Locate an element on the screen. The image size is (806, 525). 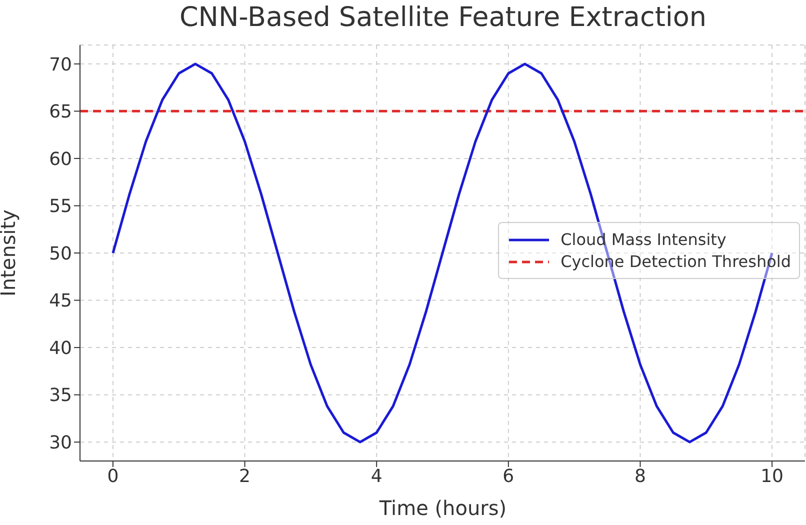
x-tick-label: 2 is located at coordinates (244, 476).